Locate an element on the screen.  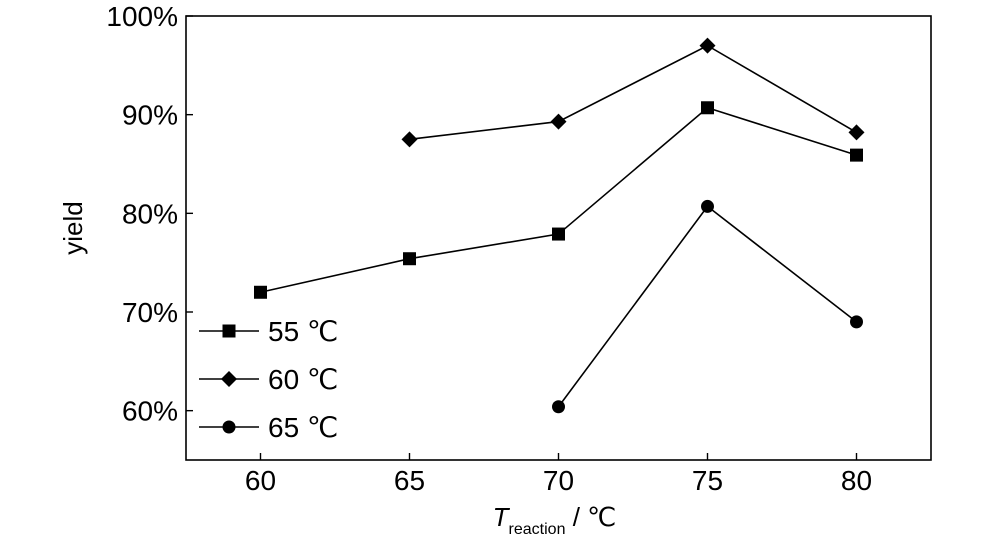
y-axis-label: yield is located at coordinates (73, 227).